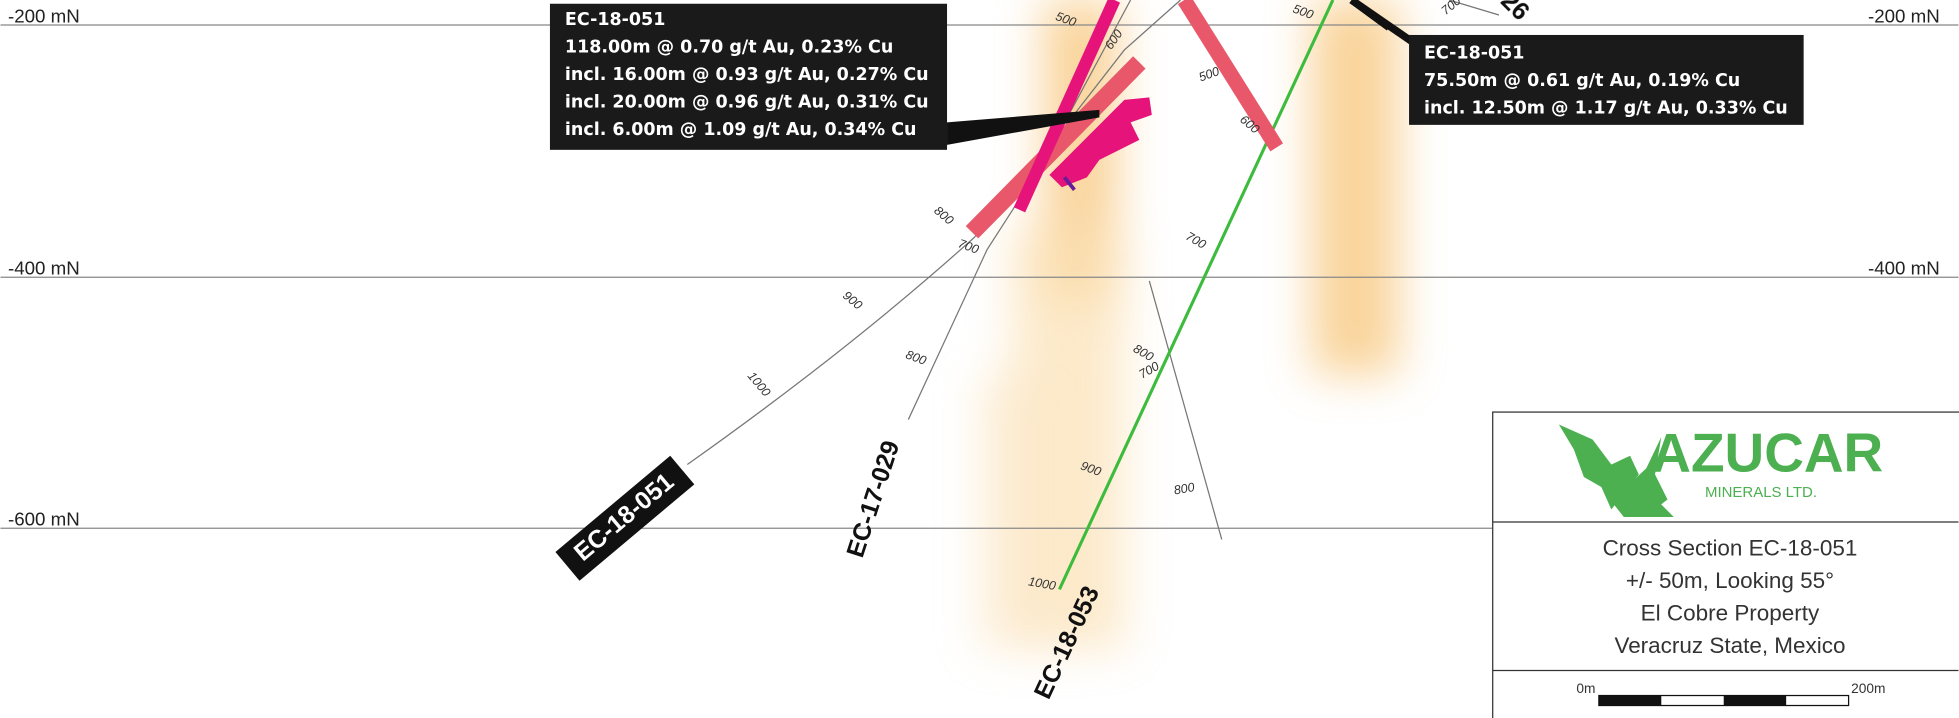 Image resolution: width=1959 pixels, height=718 pixels. I want to click on callout-text: incl. 16.00m @ 0.93 g/t Au, 0.27% Cu, so click(747, 75).